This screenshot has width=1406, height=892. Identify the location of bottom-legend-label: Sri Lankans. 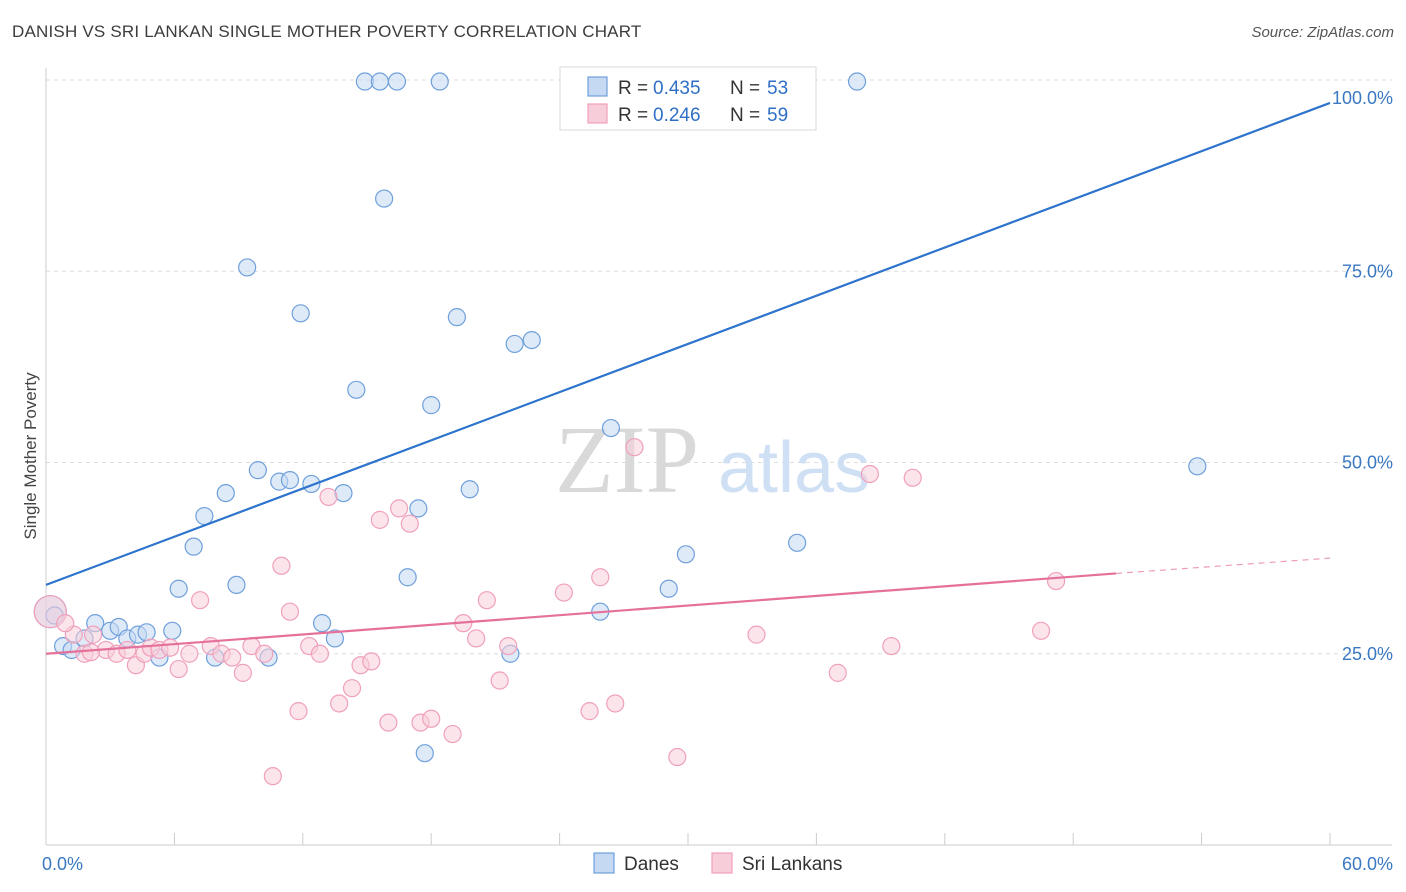
(792, 864).